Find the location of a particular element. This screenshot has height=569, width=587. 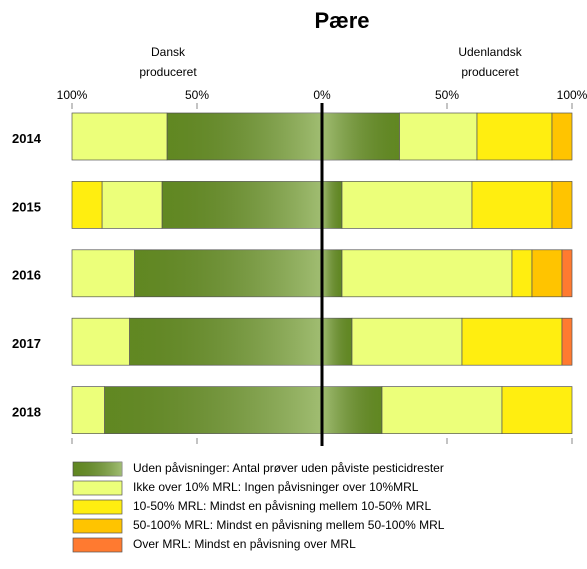

right-label: produceret is located at coordinates (490, 72).